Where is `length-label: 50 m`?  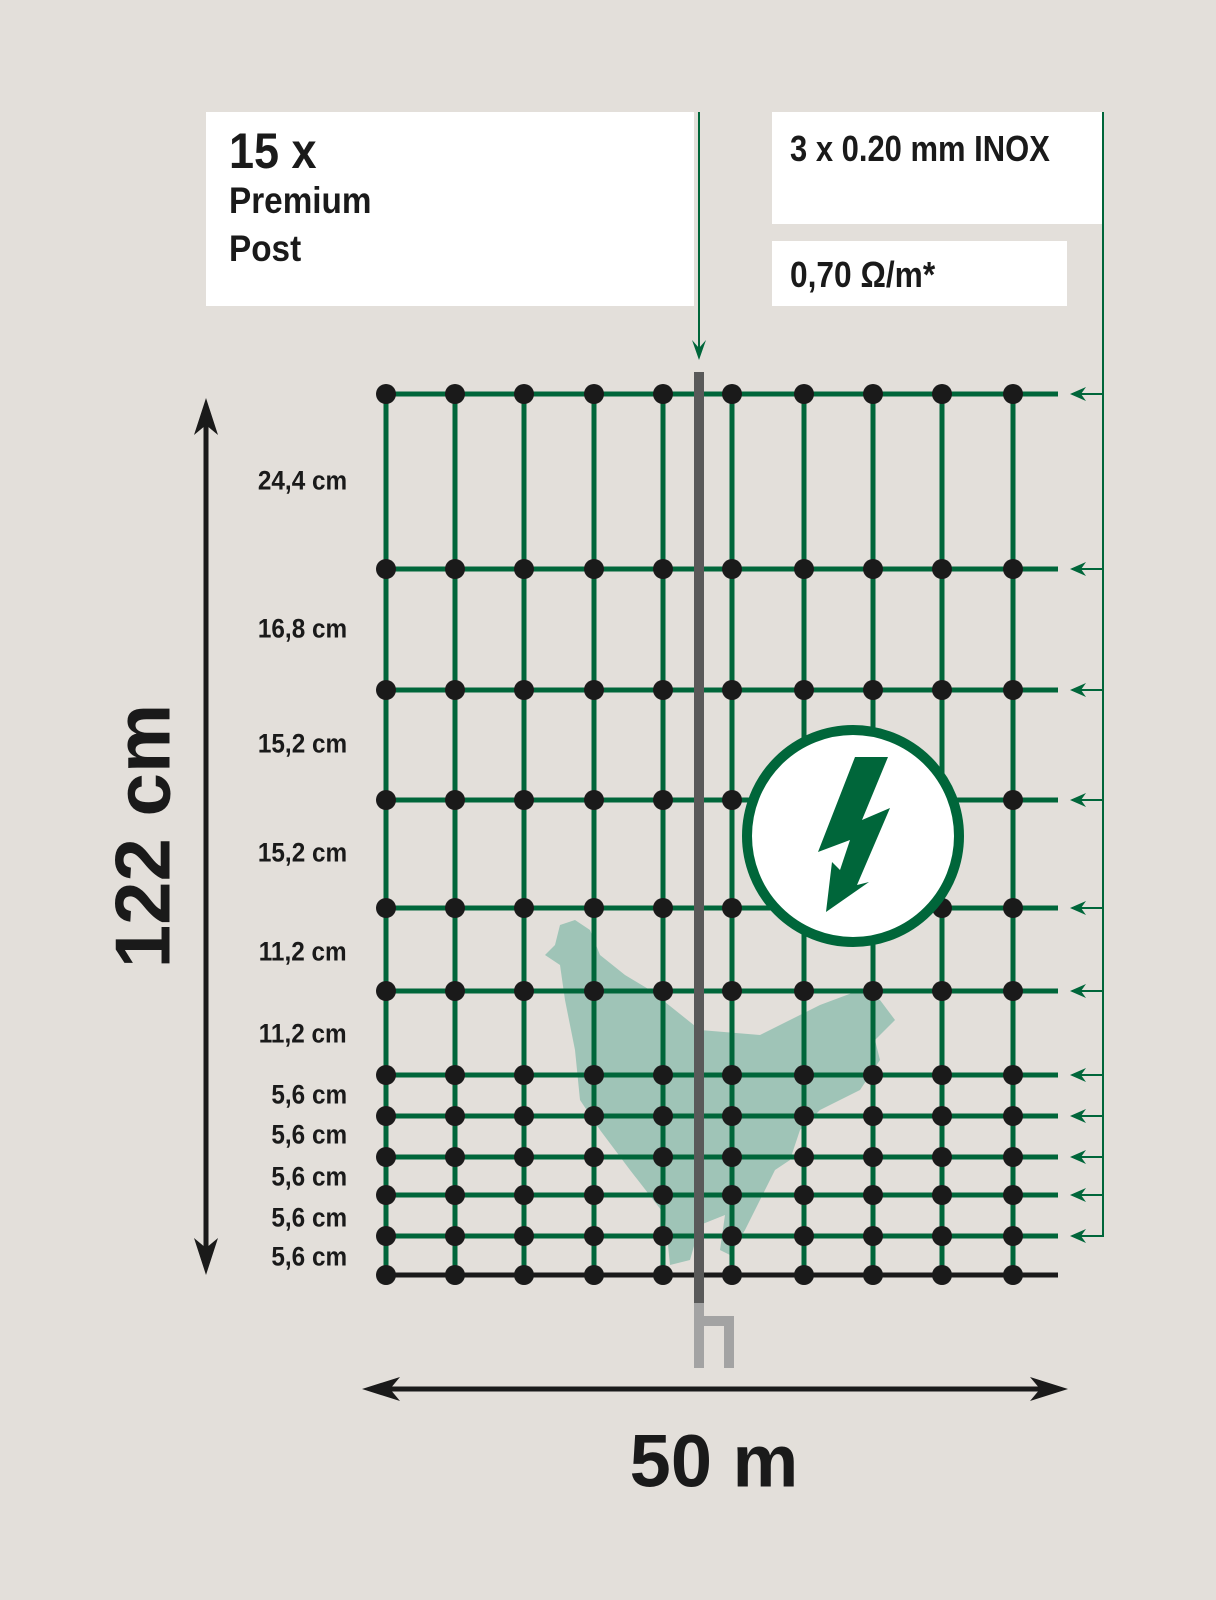 length-label: 50 m is located at coordinates (714, 1461).